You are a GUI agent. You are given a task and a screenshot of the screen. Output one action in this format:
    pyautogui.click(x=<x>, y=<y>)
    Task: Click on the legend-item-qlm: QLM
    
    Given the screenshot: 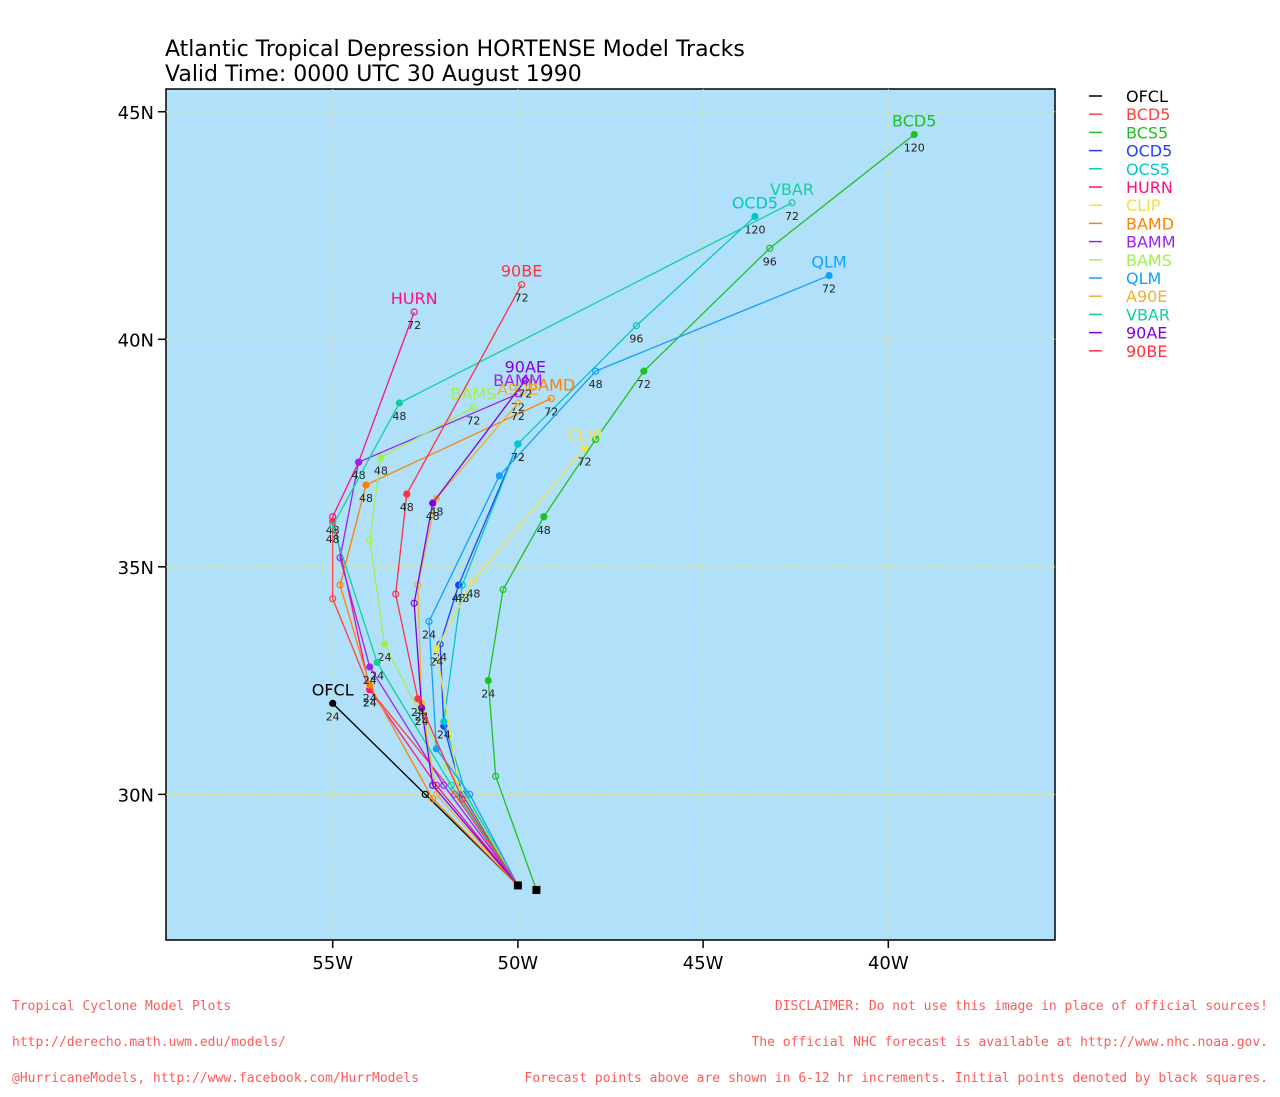 What is the action you would take?
    pyautogui.click(x=1125, y=278)
    